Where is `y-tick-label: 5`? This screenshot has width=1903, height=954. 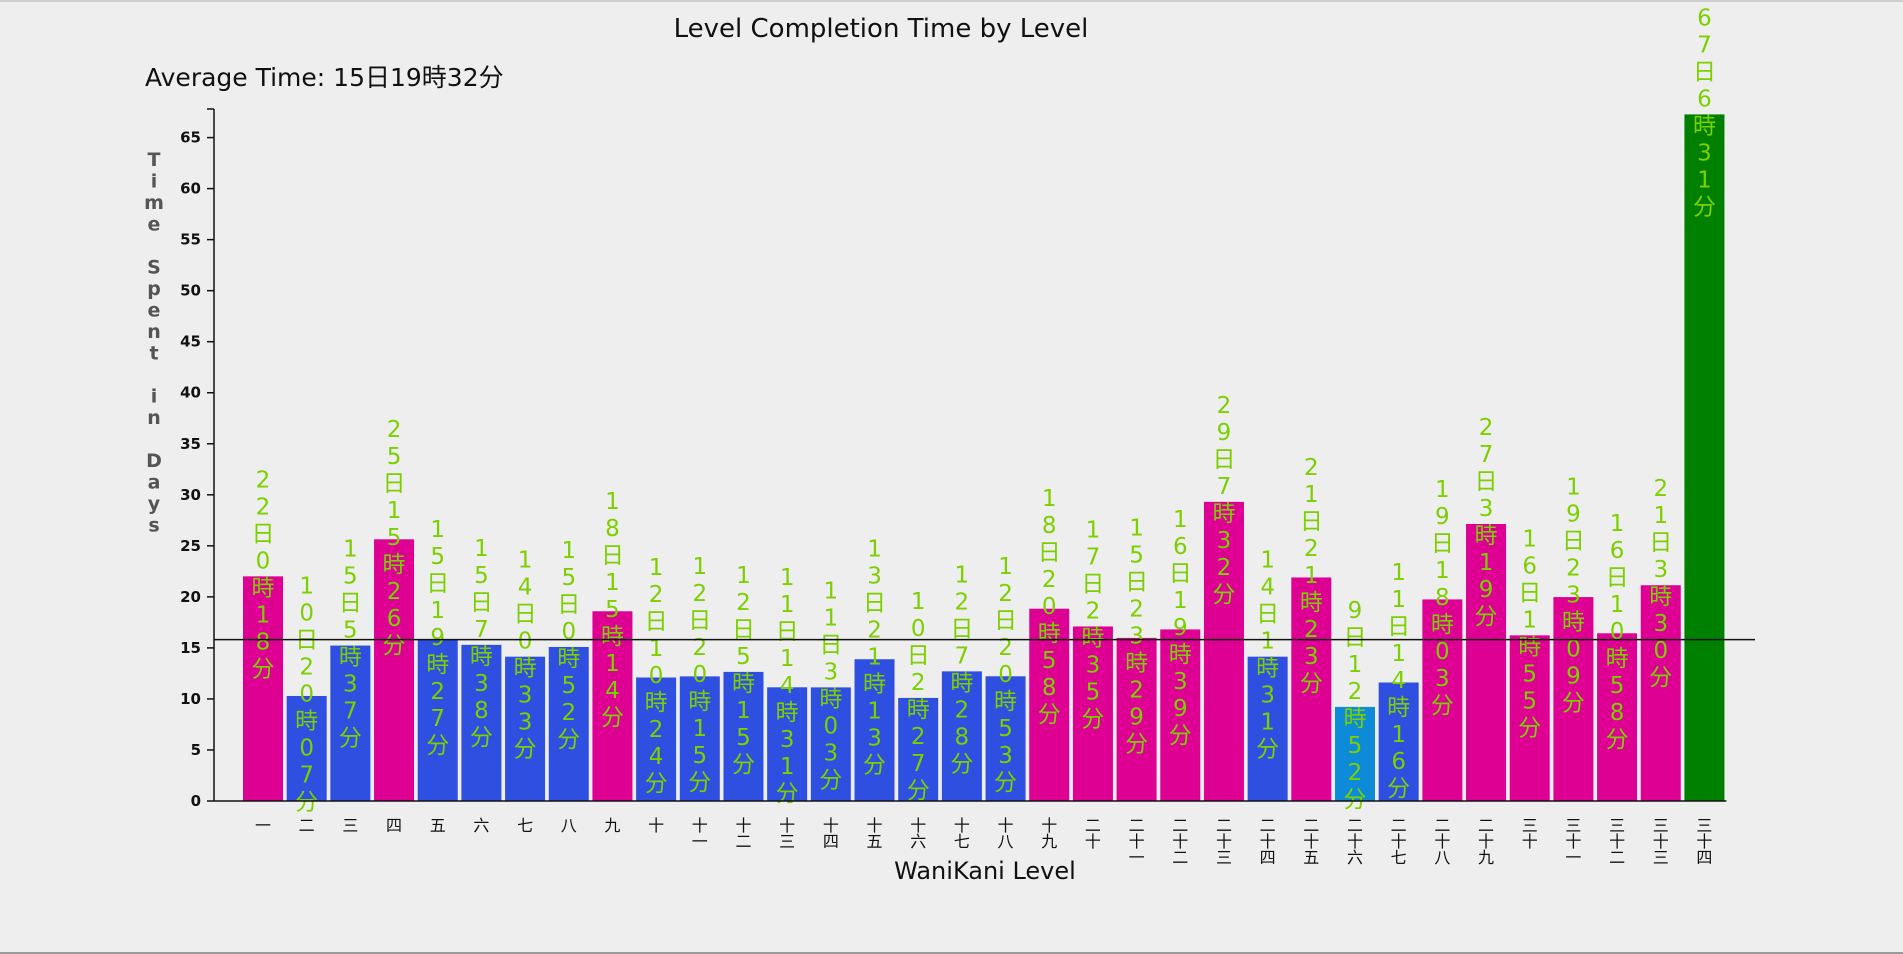
y-tick-label: 5 is located at coordinates (196, 750).